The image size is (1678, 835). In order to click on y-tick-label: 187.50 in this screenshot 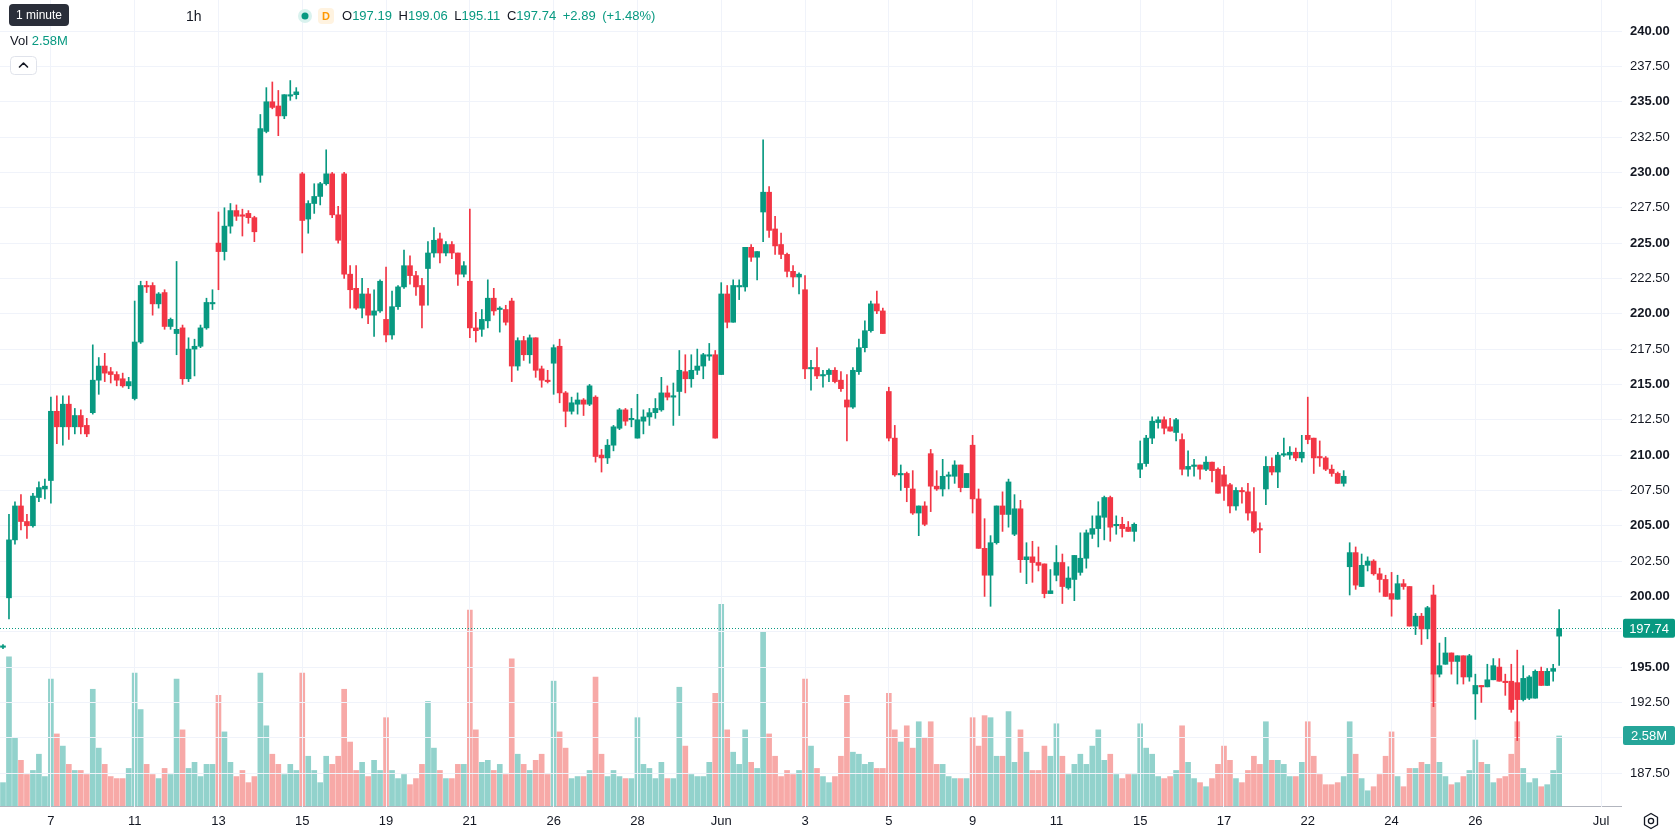, I will do `click(1650, 772)`.